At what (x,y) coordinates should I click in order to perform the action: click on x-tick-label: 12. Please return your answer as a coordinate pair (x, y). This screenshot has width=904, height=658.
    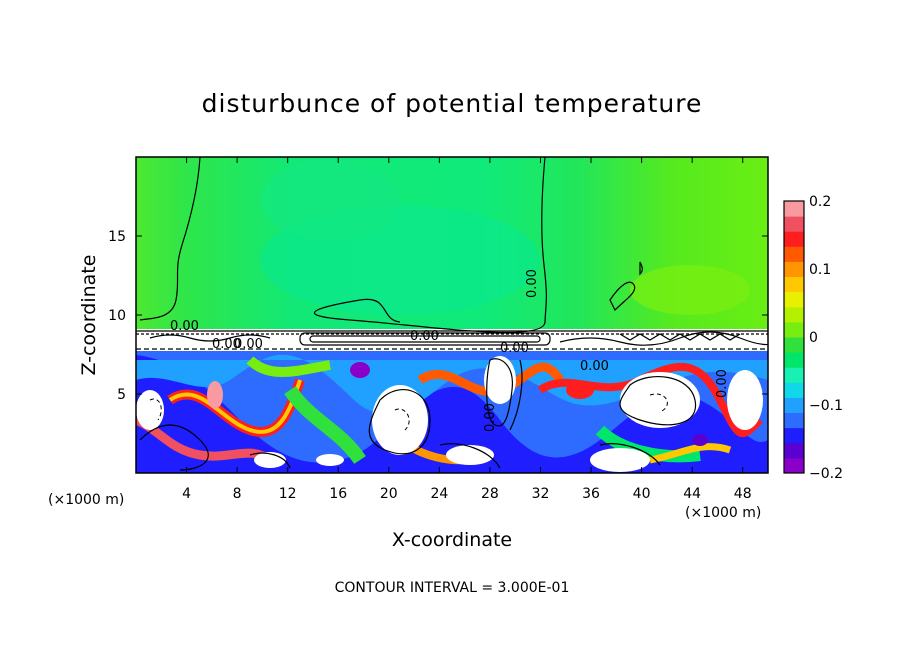
    Looking at the image, I should click on (288, 494).